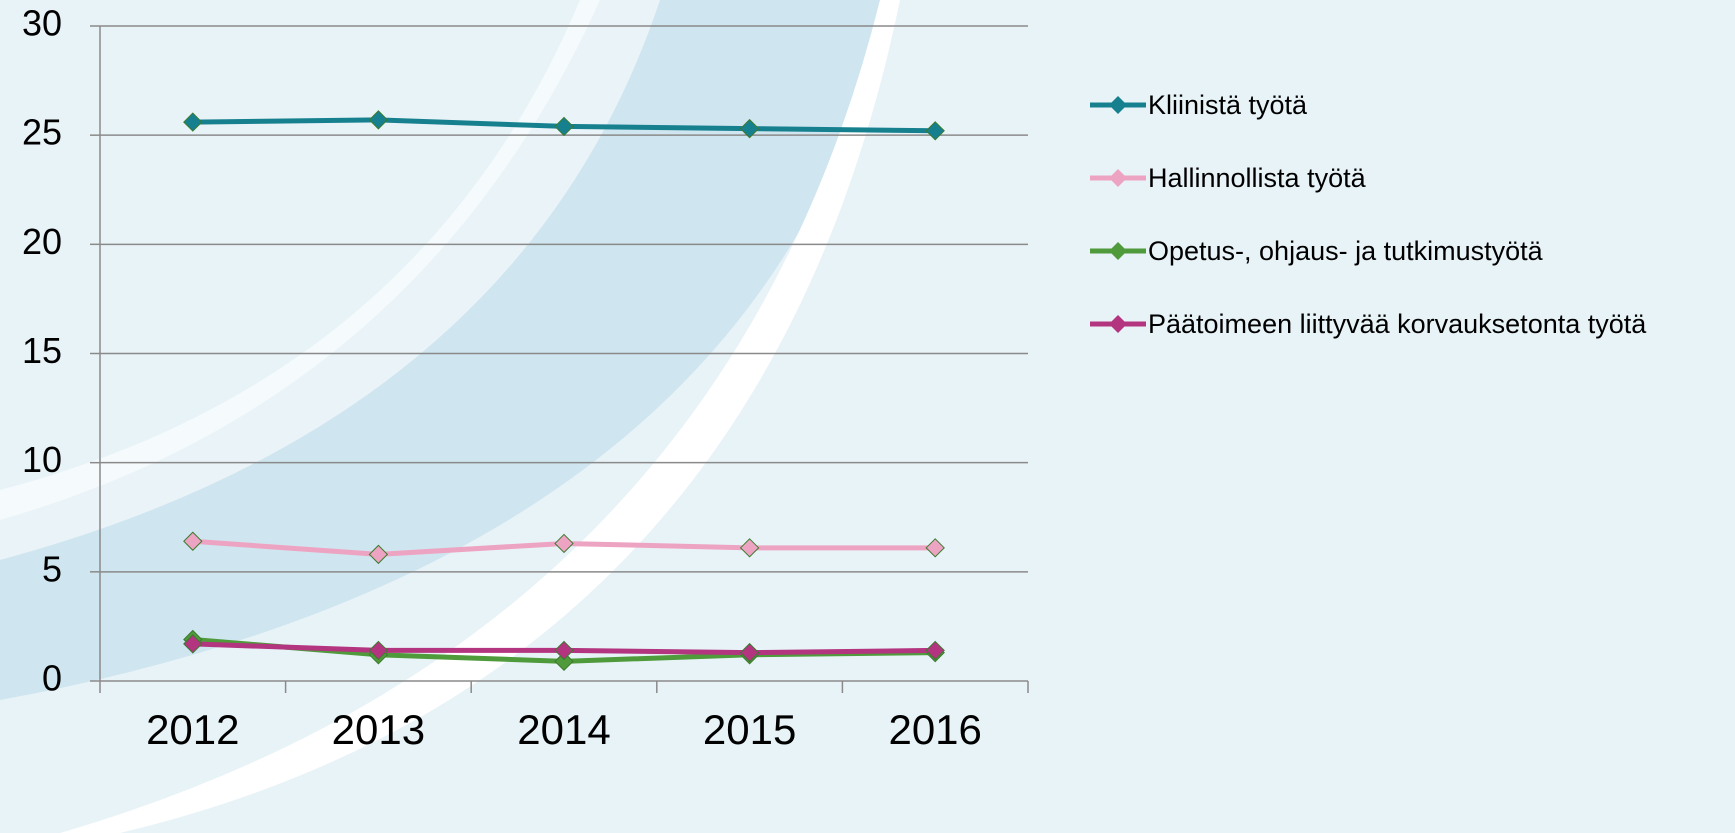 This screenshot has width=1735, height=833. I want to click on y-tick-label: 15, so click(42, 350).